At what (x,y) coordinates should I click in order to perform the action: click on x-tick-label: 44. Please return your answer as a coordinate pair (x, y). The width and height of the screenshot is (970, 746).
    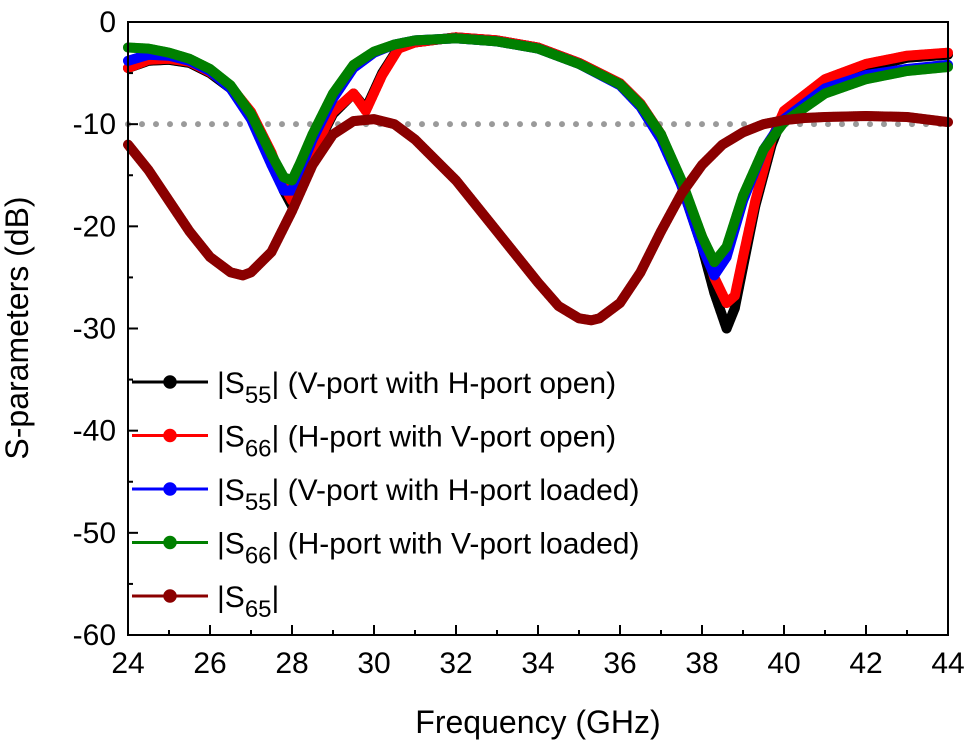
    Looking at the image, I should click on (947, 663).